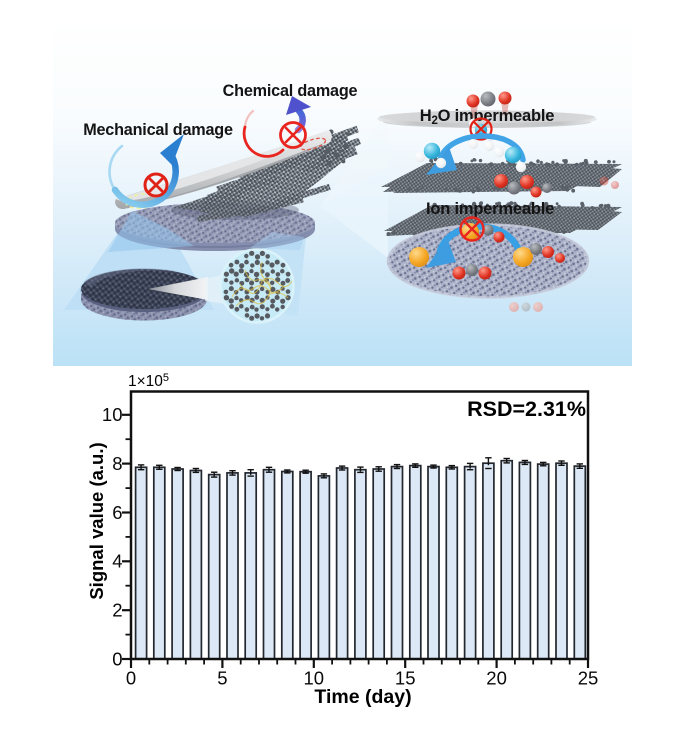 The height and width of the screenshot is (734, 685). Describe the element at coordinates (117, 512) in the screenshot. I see `svg-text: 6` at that location.